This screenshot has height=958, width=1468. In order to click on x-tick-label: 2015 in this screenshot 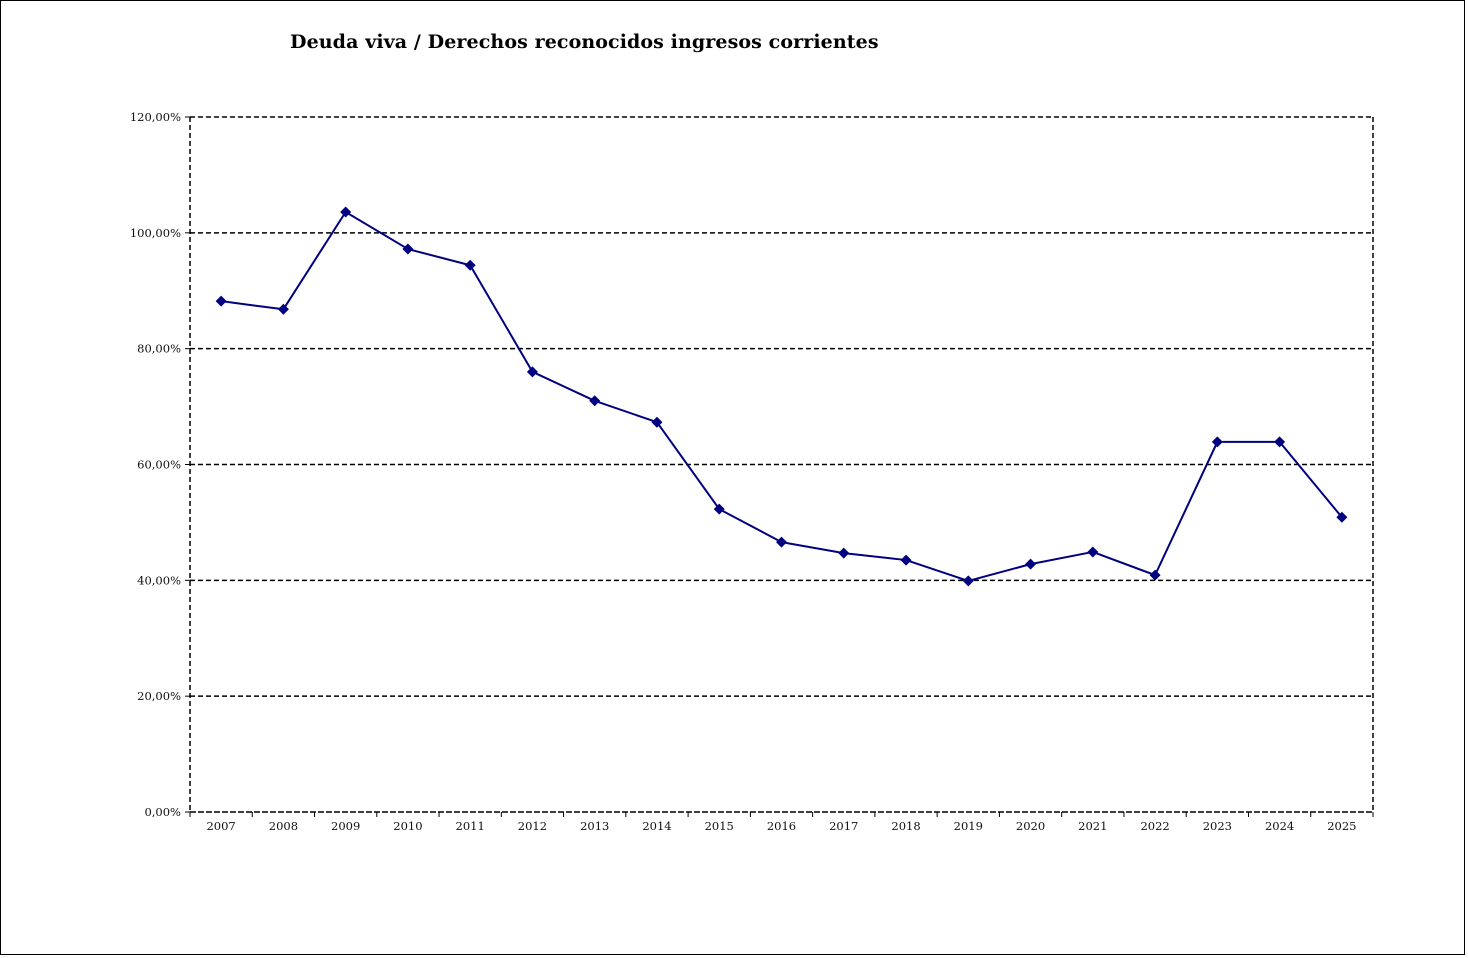, I will do `click(719, 826)`.